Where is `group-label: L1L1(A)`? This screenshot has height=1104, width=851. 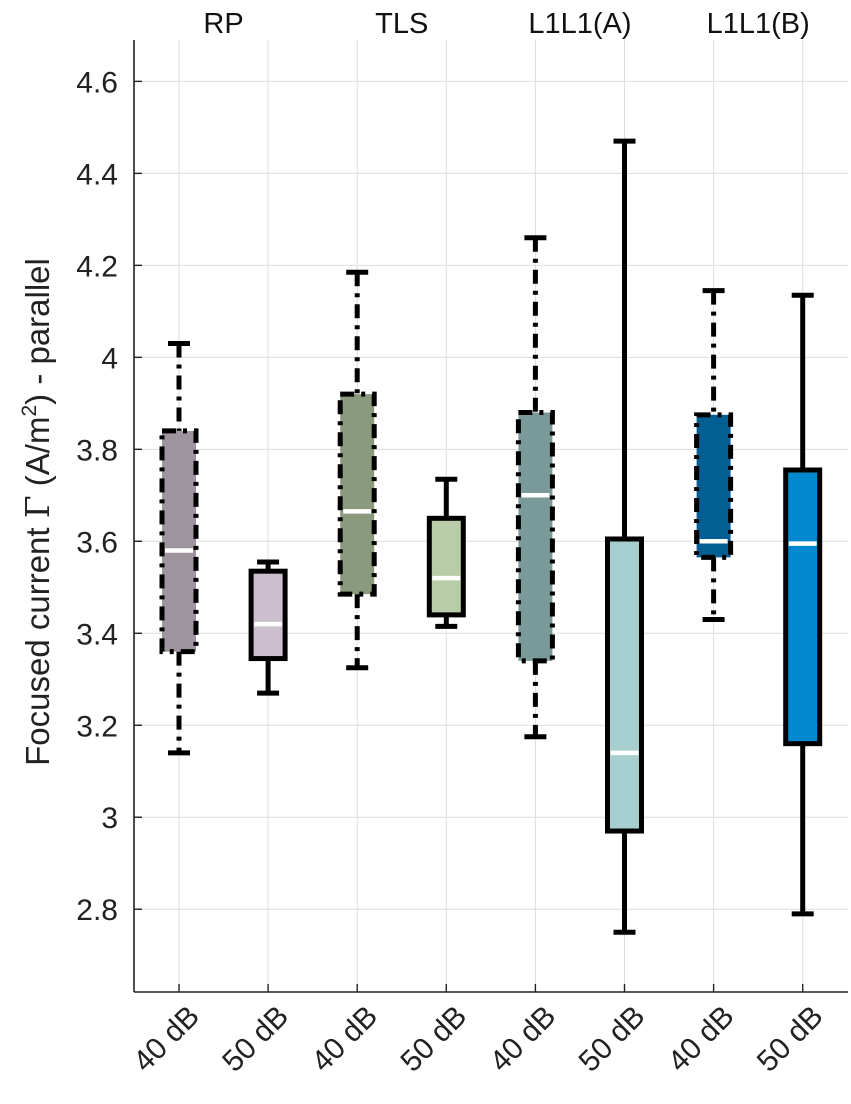 group-label: L1L1(A) is located at coordinates (579, 24).